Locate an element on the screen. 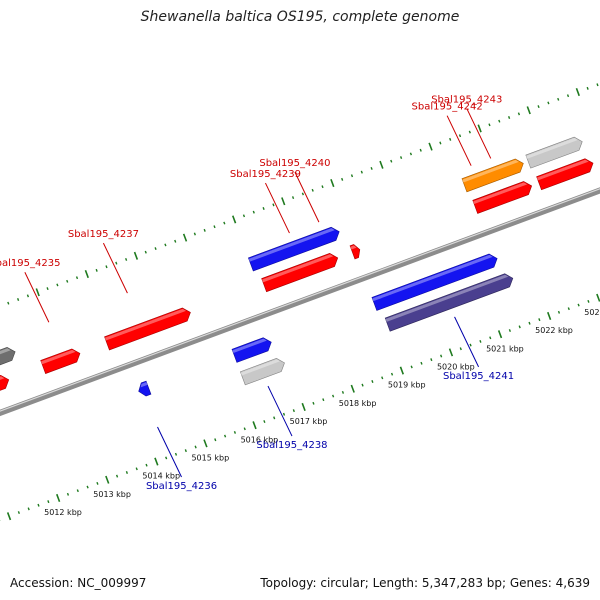  tick-label: 5015 kbp is located at coordinates (210, 457).